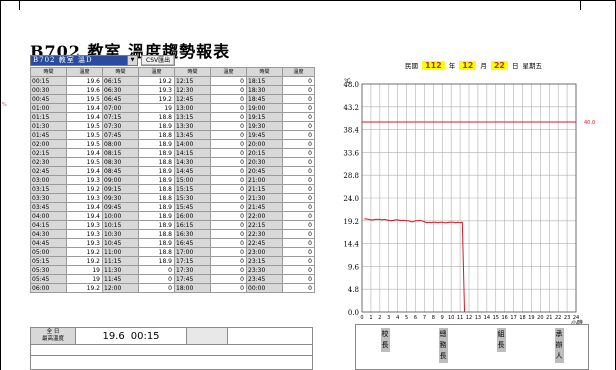  I want to click on stamp-char: 承, so click(559, 334).